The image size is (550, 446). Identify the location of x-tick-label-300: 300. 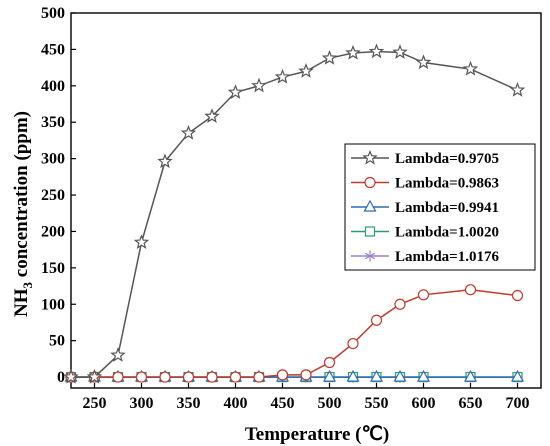
(142, 403).